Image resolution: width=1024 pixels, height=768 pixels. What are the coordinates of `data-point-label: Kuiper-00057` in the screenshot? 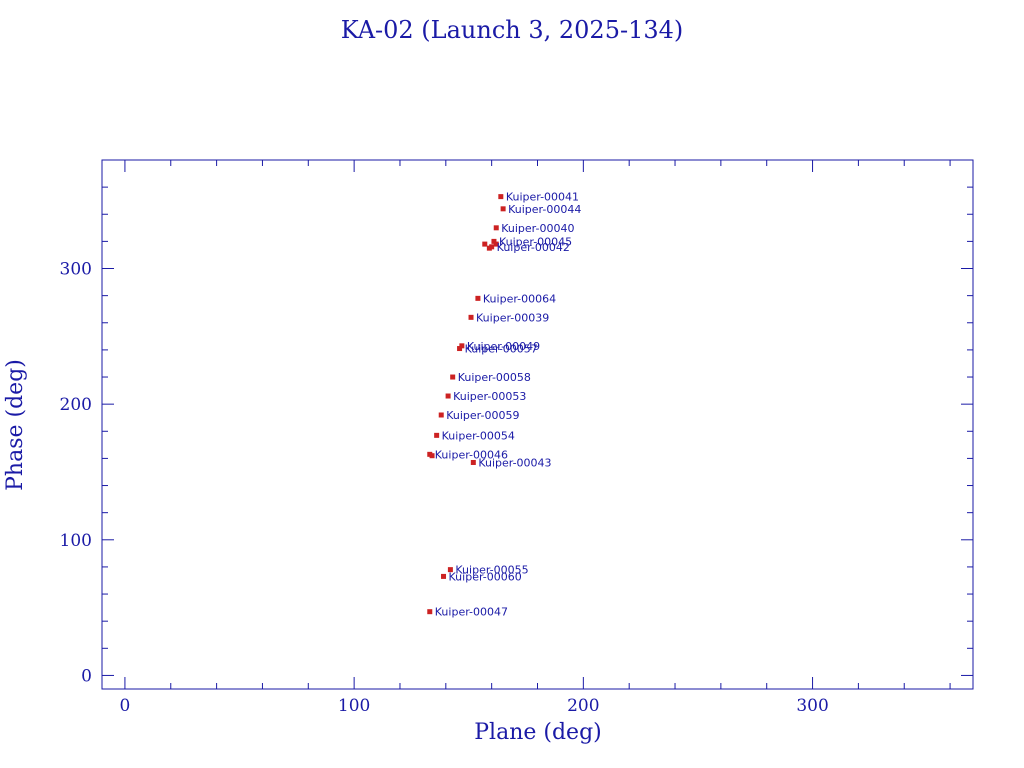 It's located at (501, 349).